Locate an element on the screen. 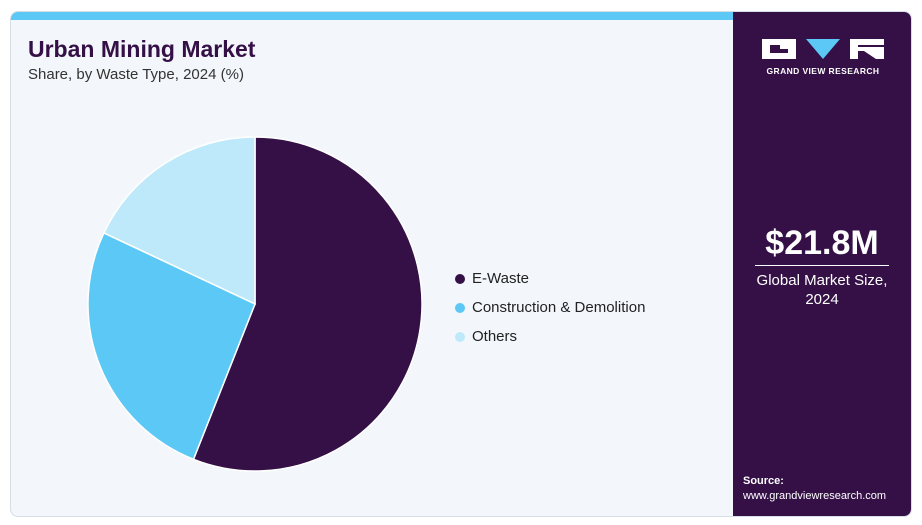 The image size is (922, 525). legend-item: Others is located at coordinates (550, 336).